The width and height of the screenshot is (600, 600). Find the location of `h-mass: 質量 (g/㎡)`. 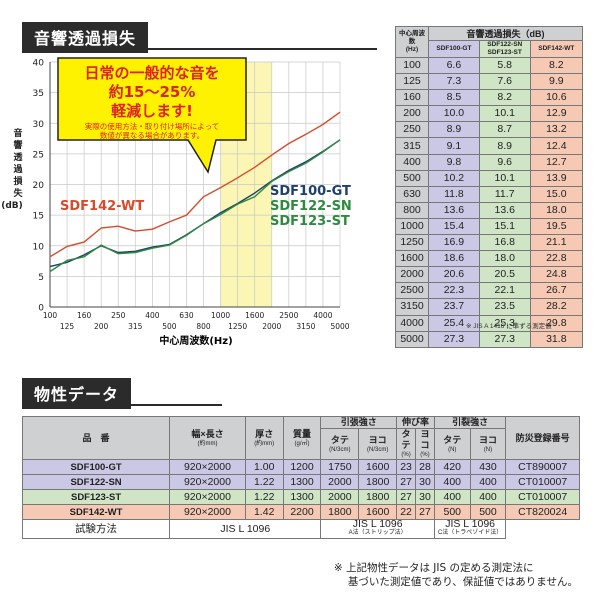

h-mass: 質量 (g/㎡) is located at coordinates (302, 438).